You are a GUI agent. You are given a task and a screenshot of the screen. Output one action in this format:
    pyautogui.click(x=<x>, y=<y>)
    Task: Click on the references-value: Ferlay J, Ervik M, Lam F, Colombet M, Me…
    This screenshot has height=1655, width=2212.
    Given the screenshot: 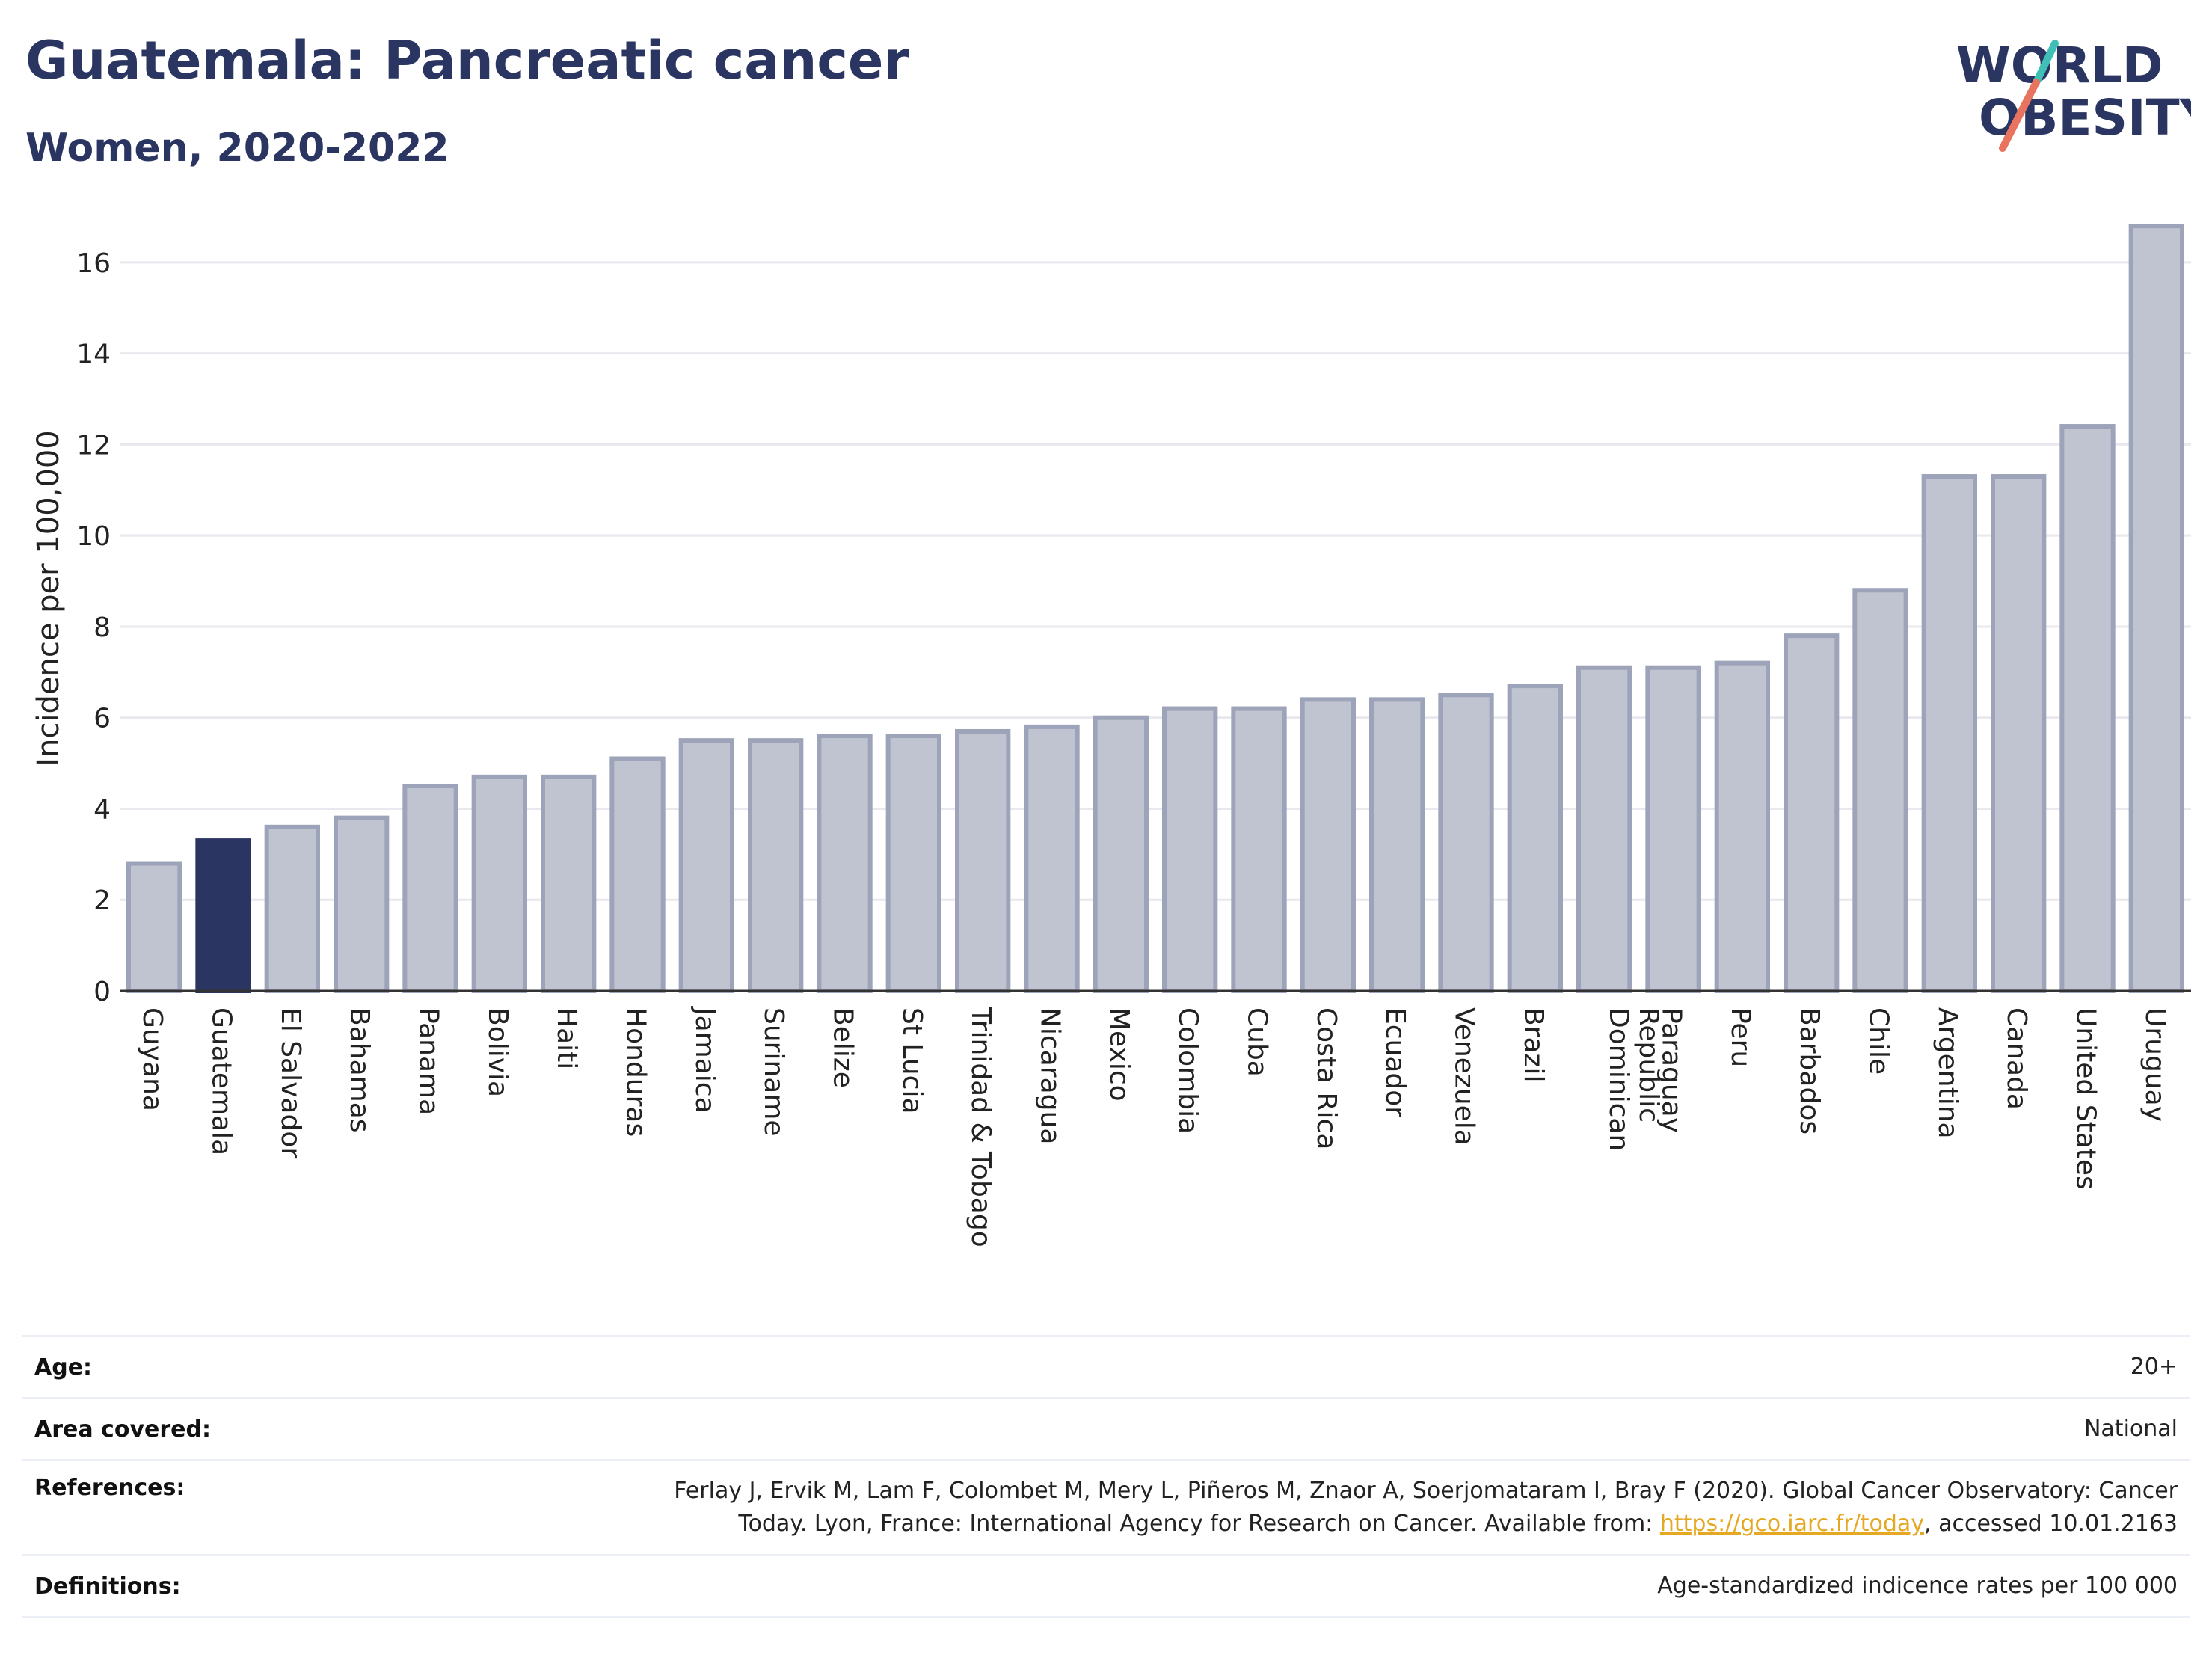 What is the action you would take?
    pyautogui.click(x=1432, y=1508)
    